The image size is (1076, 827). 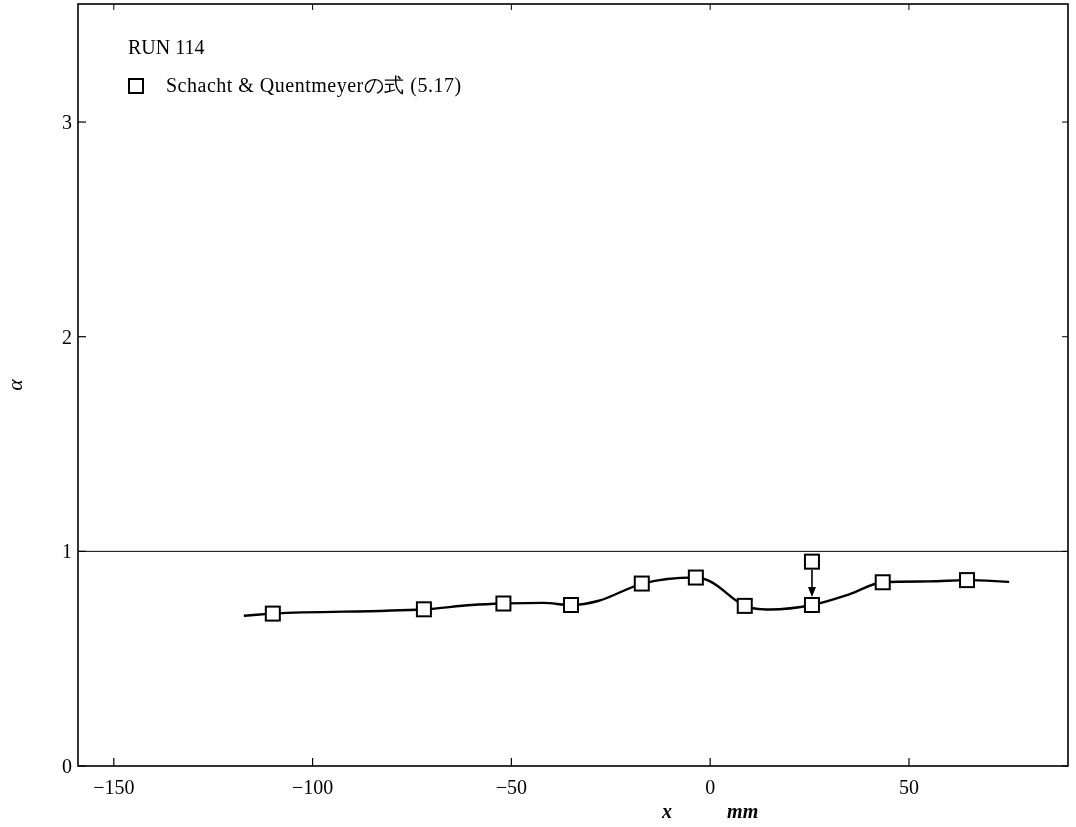 I want to click on x-tick-label: 50, so click(x=908, y=787).